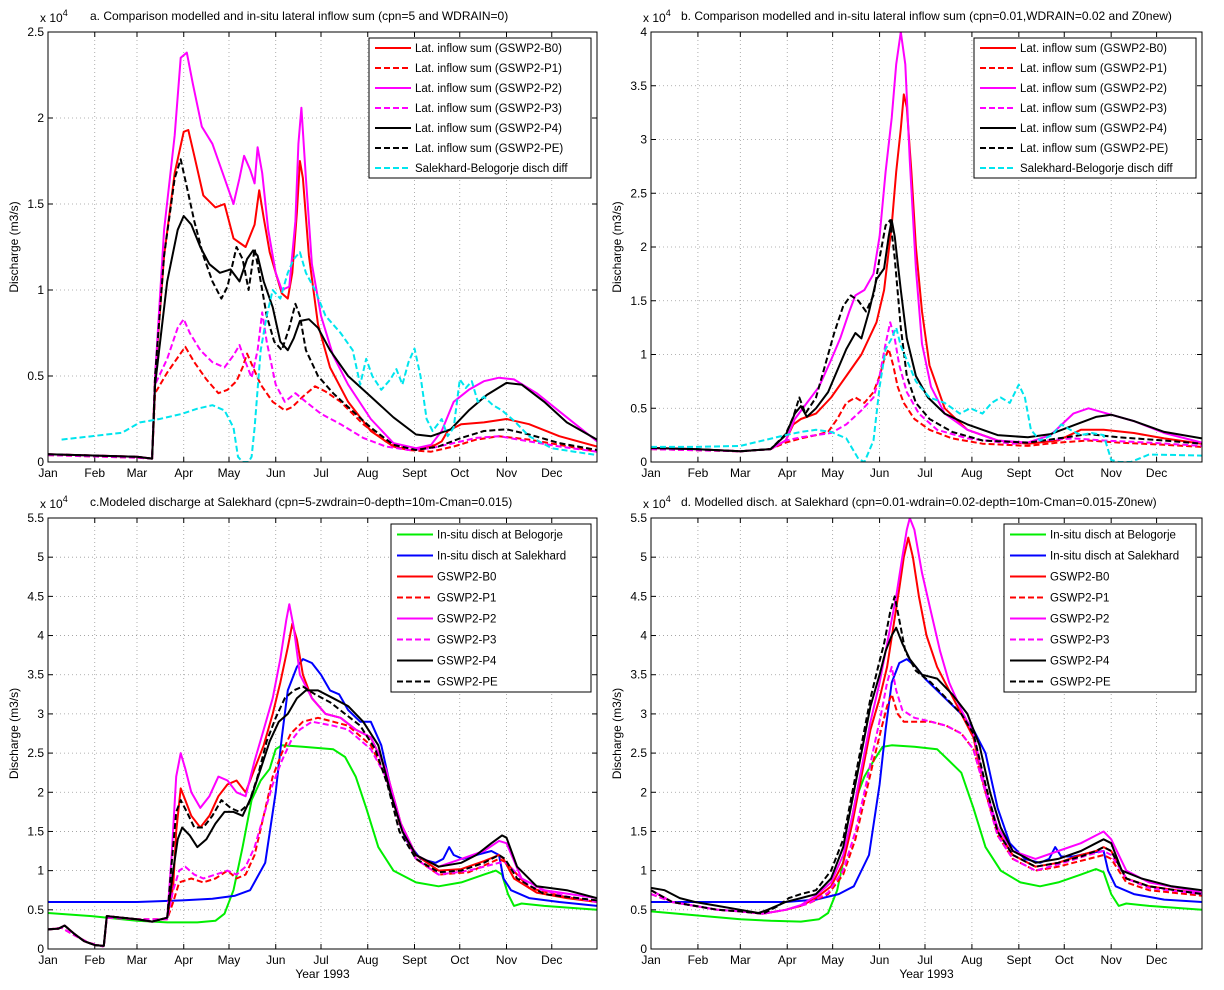 Image resolution: width=1224 pixels, height=990 pixels. I want to click on legend-label: Lat. inflow sum (GSWP2-P3), so click(1093, 109).